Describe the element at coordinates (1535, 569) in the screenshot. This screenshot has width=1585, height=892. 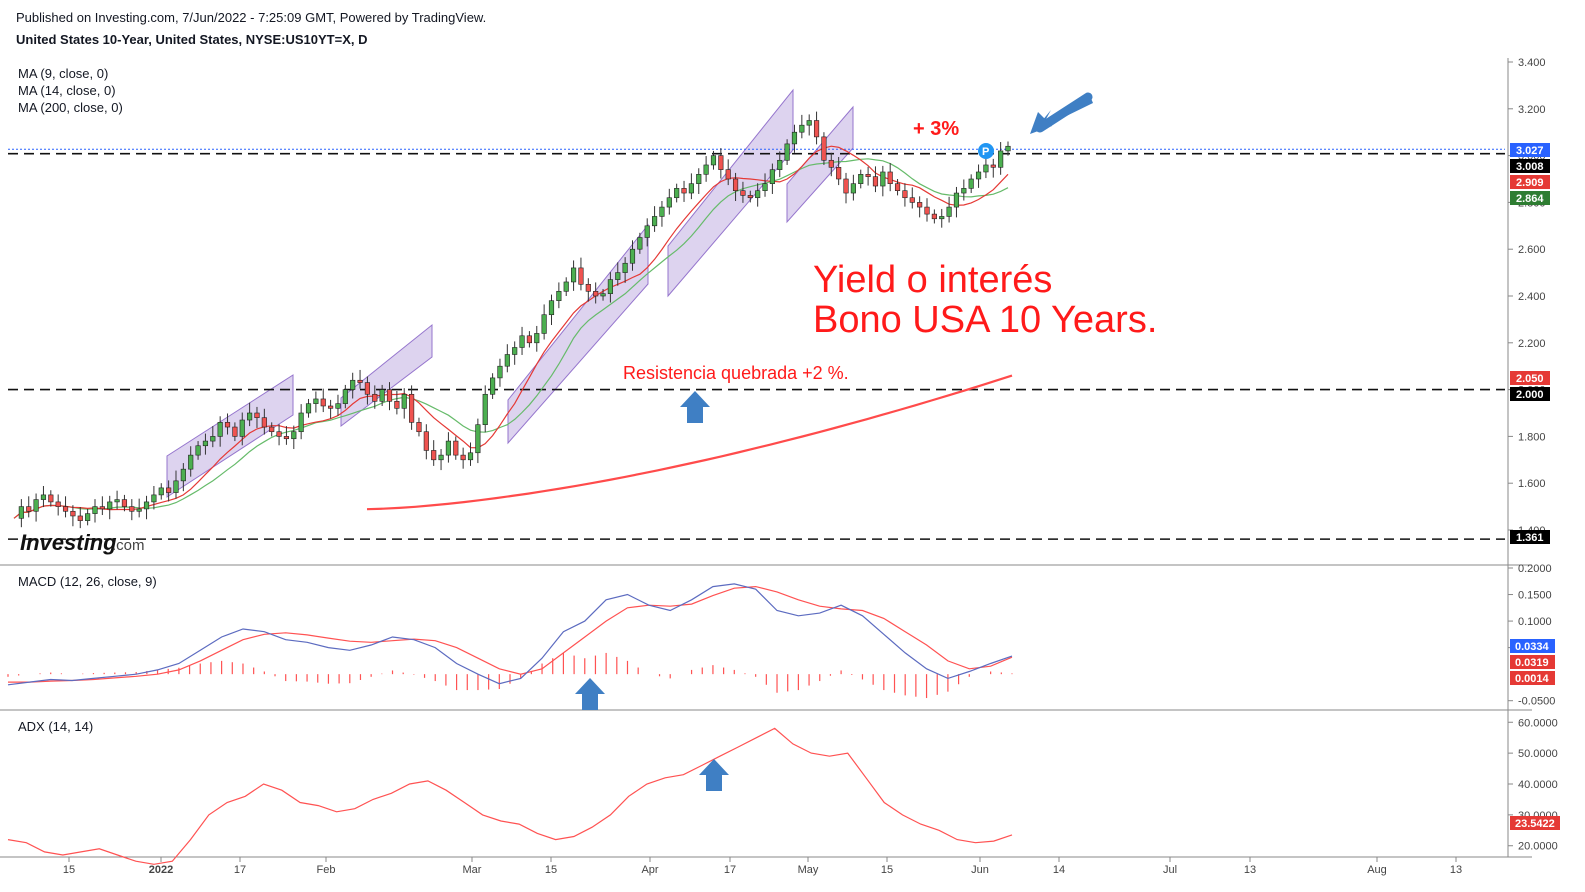
I see `macd-tick-label: 0.2000` at that location.